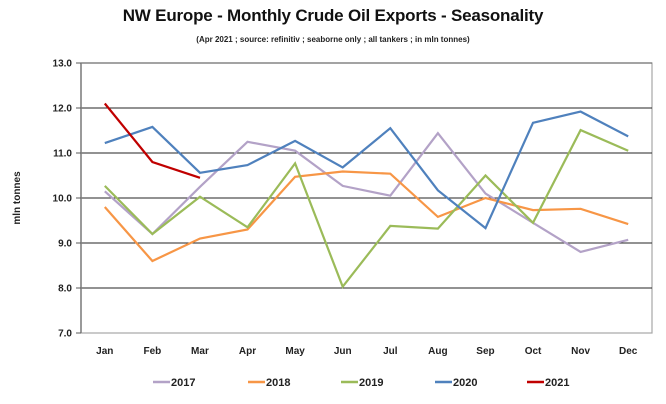 The width and height of the screenshot is (666, 404). I want to click on legend-label: 2018, so click(278, 383).